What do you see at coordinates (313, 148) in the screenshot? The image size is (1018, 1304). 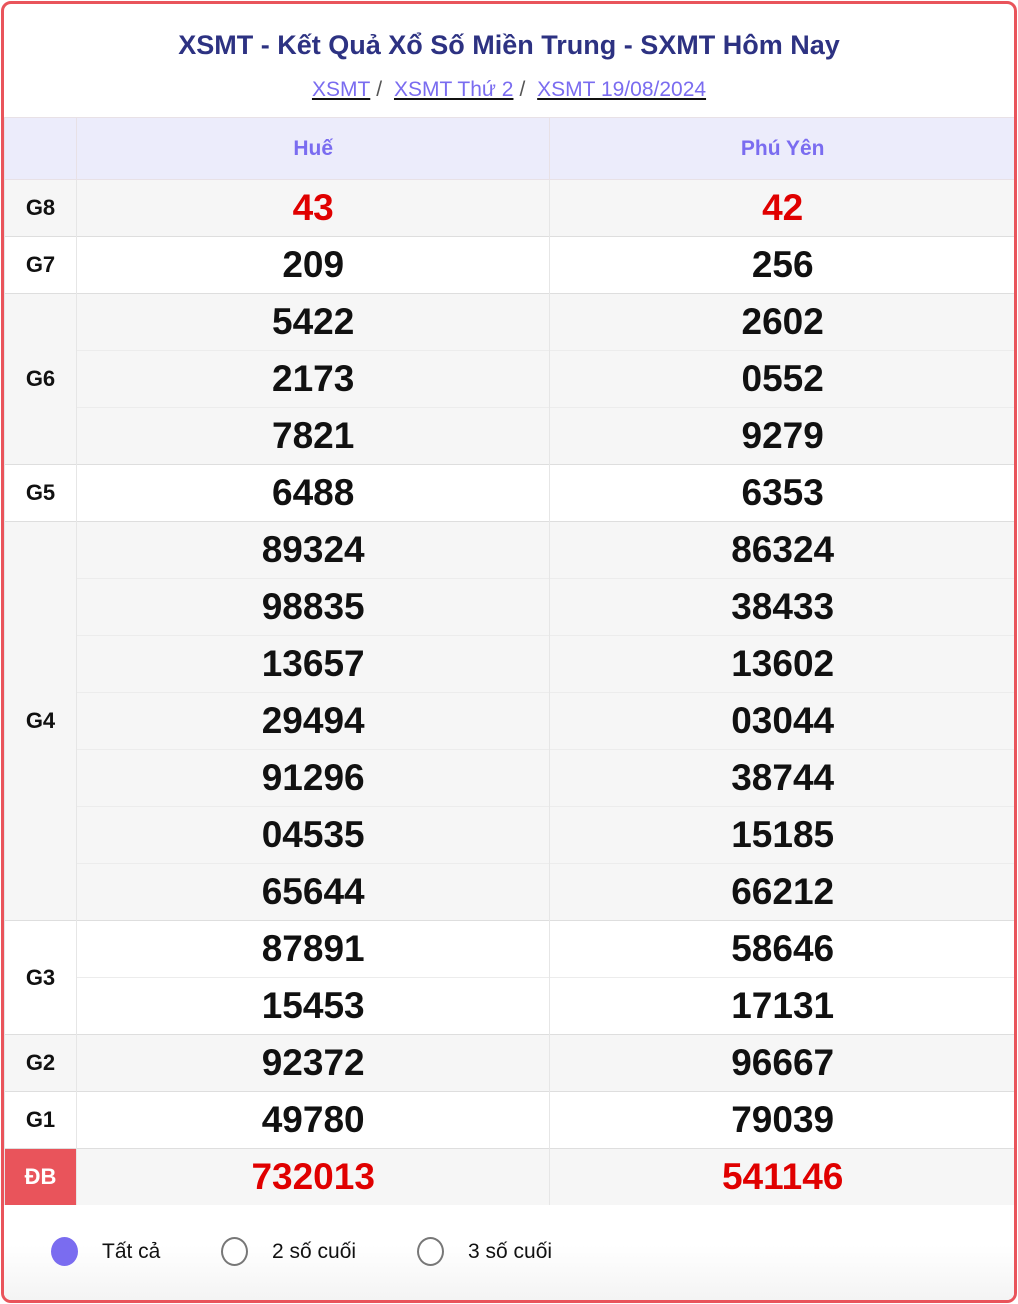 I see `column-hue: Huế` at bounding box center [313, 148].